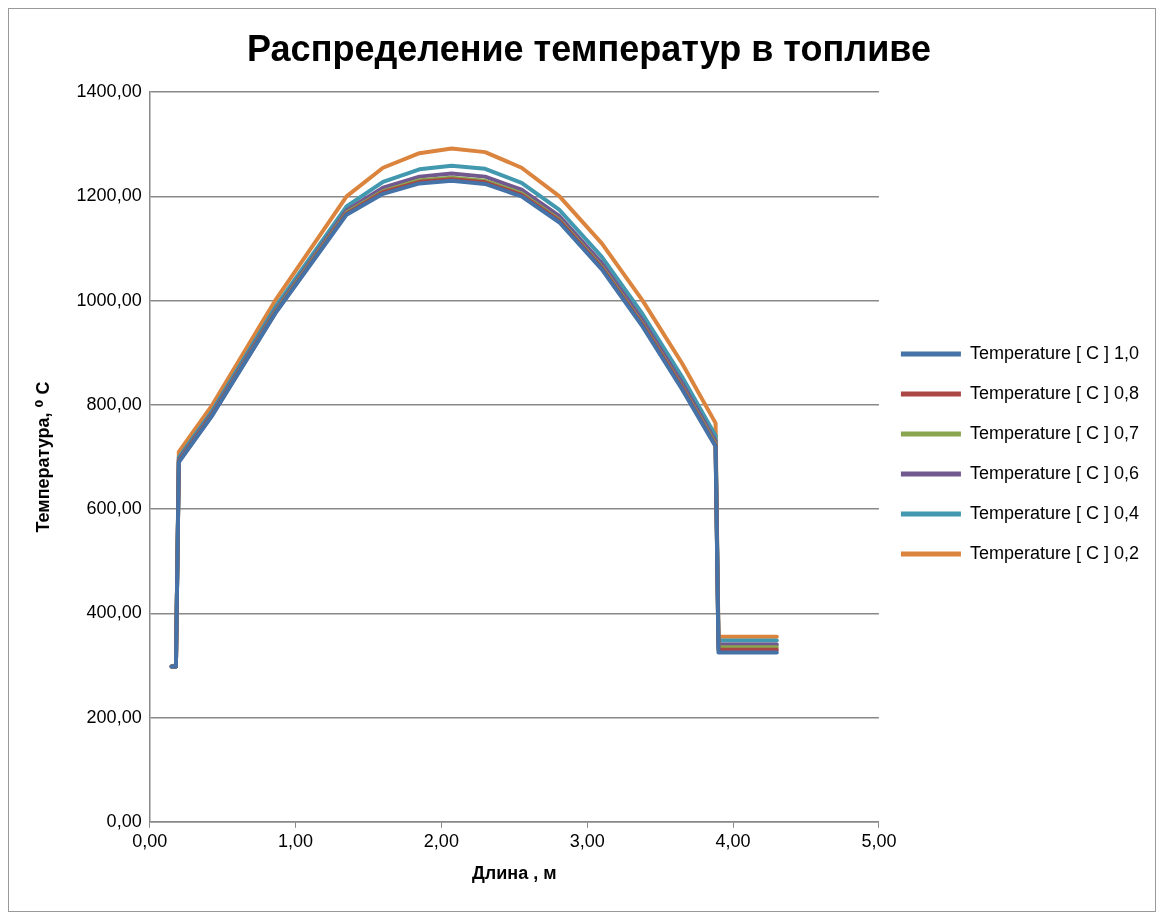 The width and height of the screenshot is (1164, 920). I want to click on y-tick-label: 1000,00, so click(109, 299).